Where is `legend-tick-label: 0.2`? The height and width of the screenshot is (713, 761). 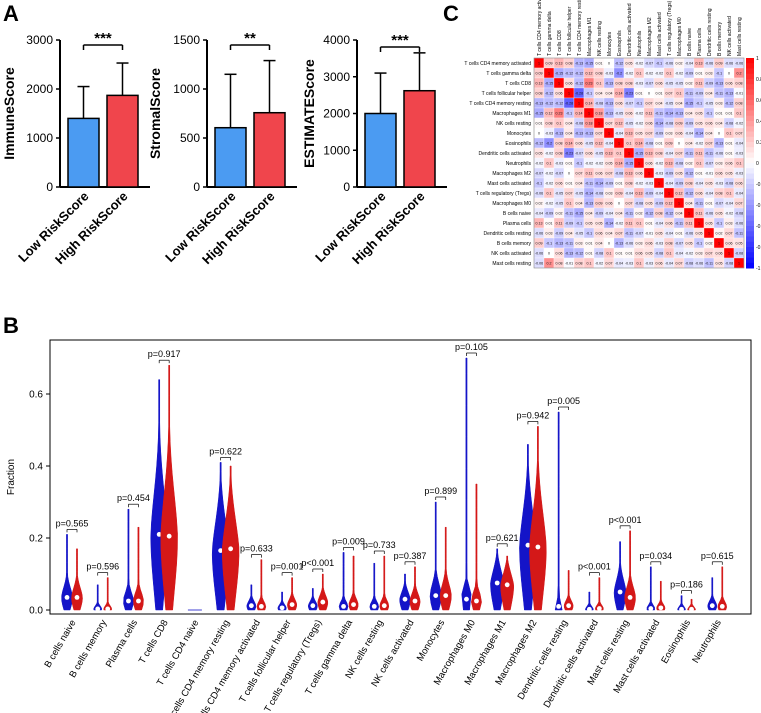
legend-tick-label: 0.2 is located at coordinates (758, 143).